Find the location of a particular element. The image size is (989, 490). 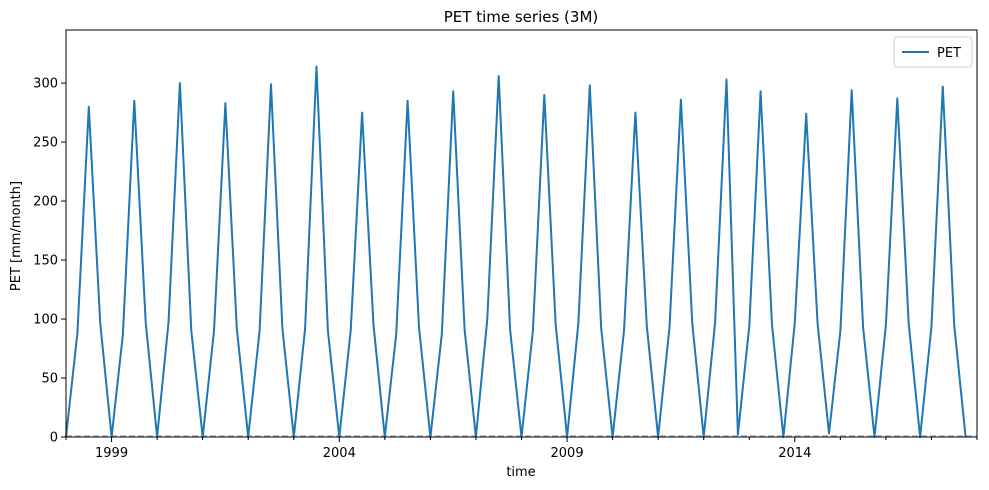

chart-title: PET time series (3M) is located at coordinates (521, 17).